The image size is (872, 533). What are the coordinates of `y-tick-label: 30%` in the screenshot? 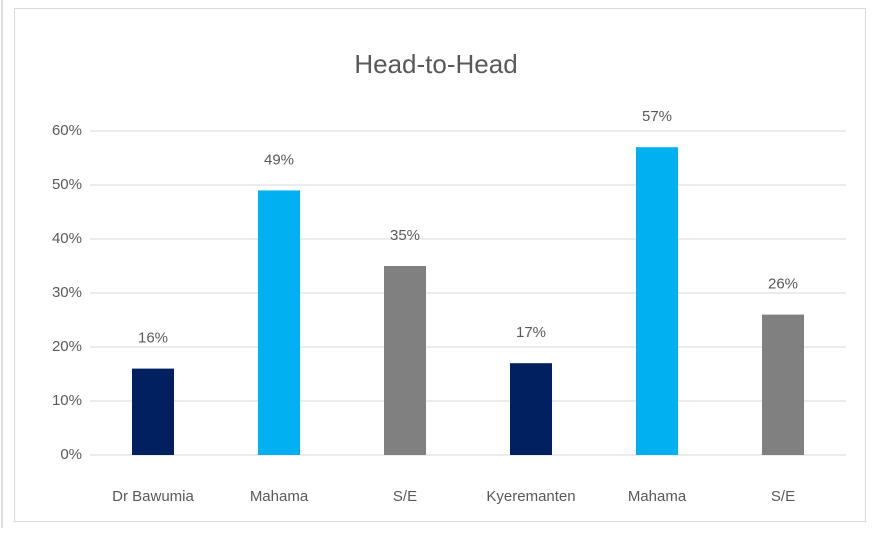 It's located at (67, 292).